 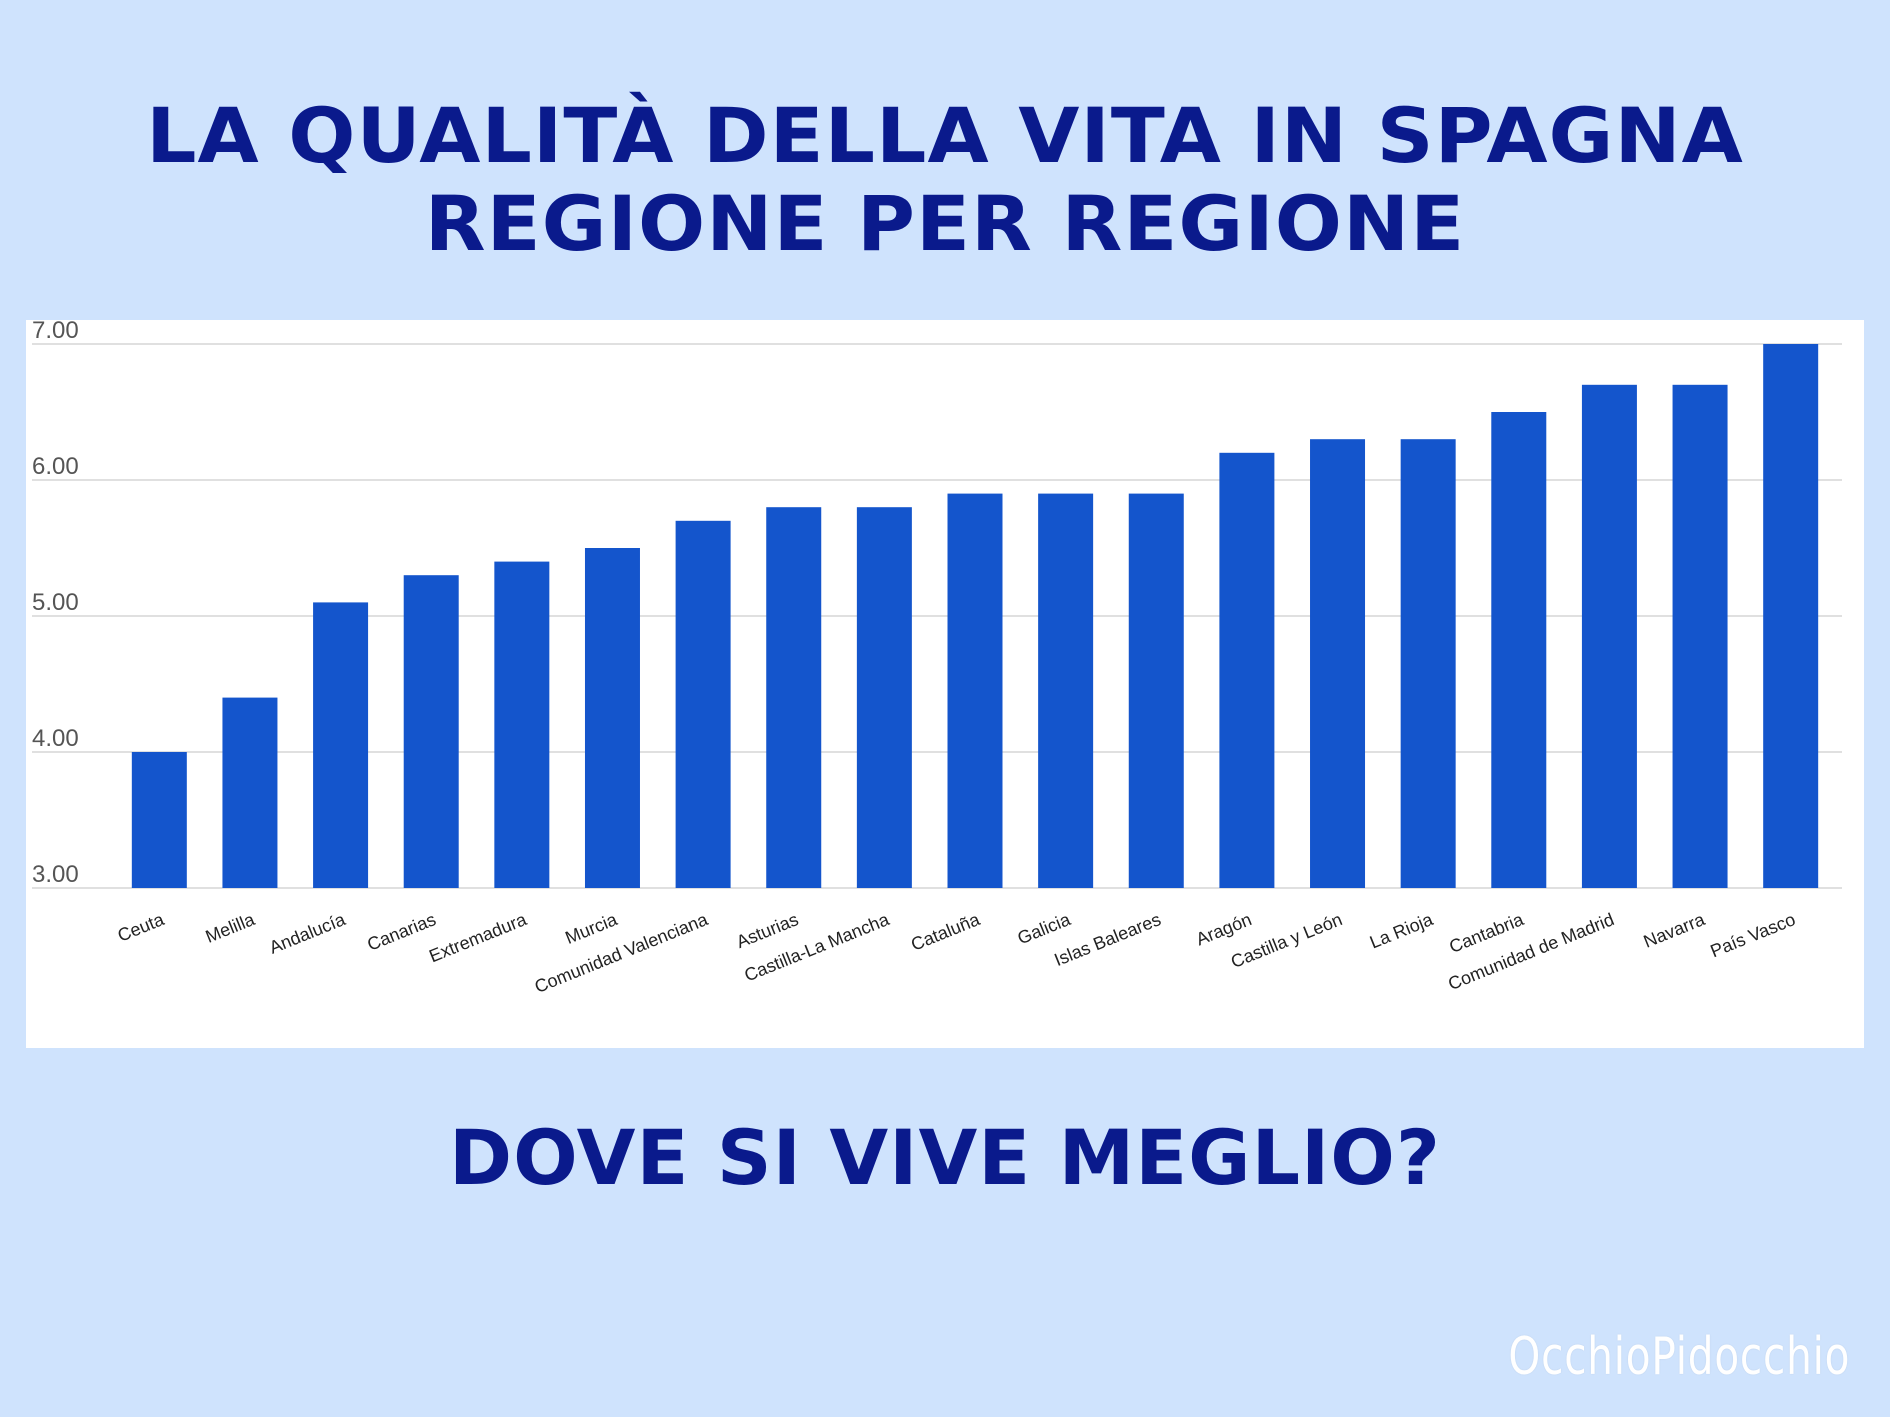 I want to click on x-tick-label: Extremadura, so click(x=478, y=938).